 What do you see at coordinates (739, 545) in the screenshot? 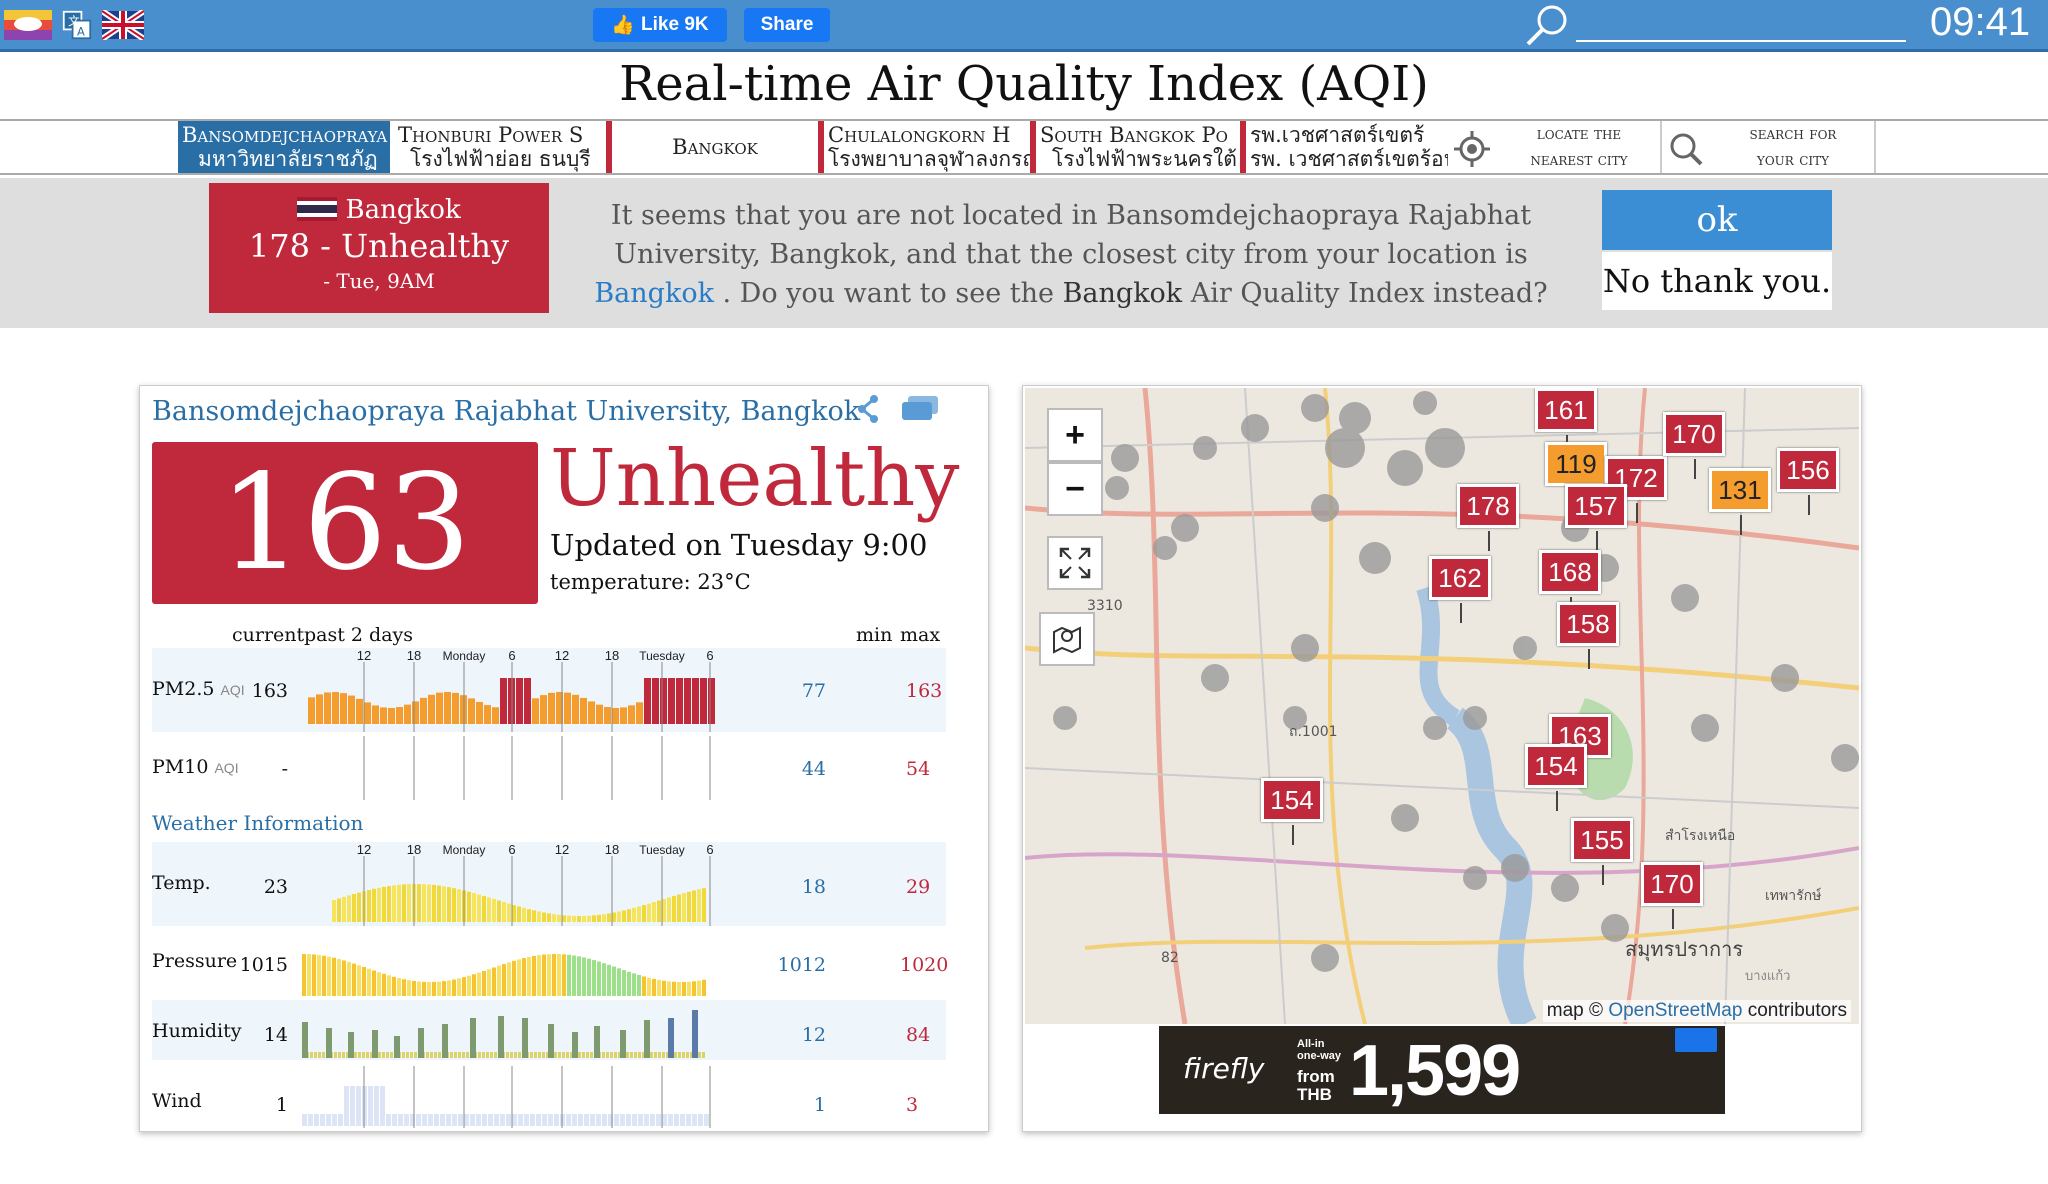
I see `updated-time: Updated on Tuesday 9:00` at bounding box center [739, 545].